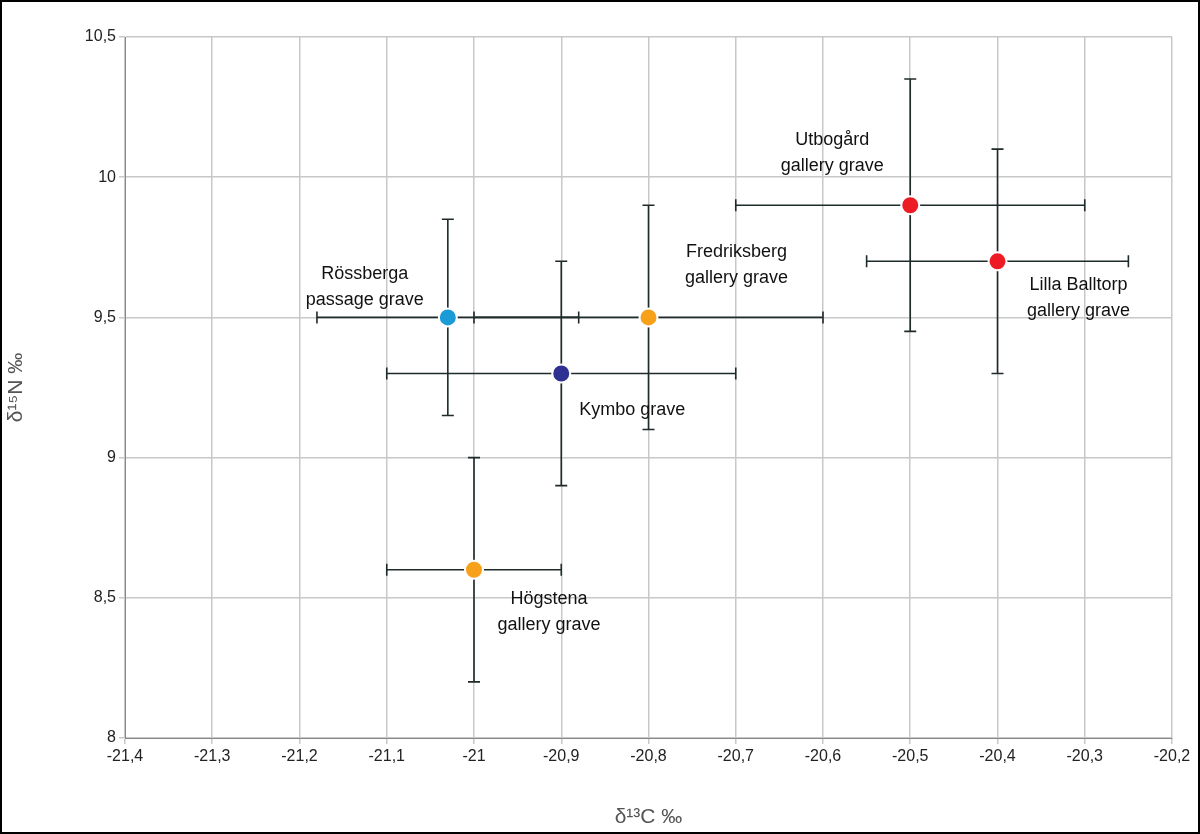 The height and width of the screenshot is (834, 1200). I want to click on y-tick-label: 8, so click(112, 737).